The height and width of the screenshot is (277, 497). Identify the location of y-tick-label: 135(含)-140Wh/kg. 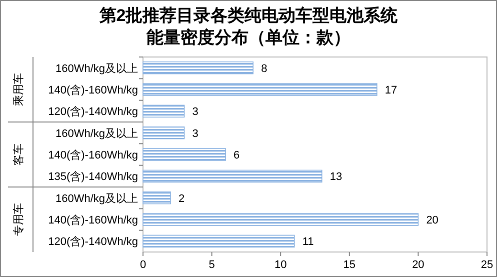
(93, 177).